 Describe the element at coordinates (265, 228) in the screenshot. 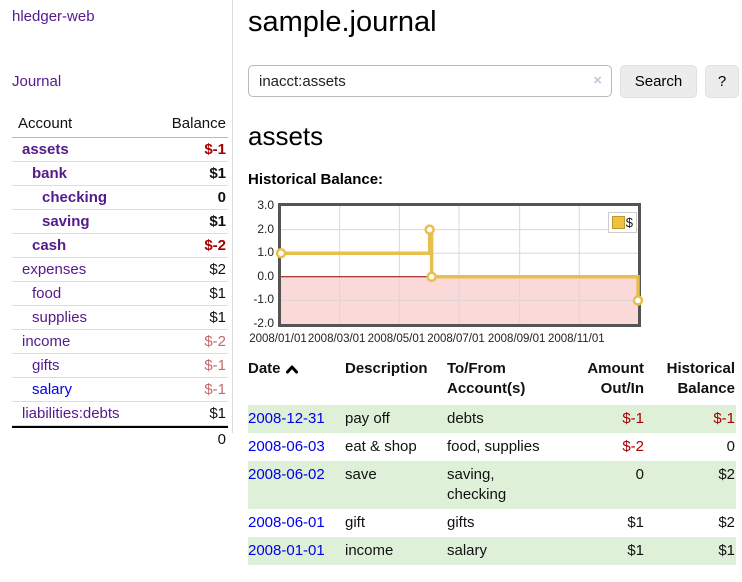

I see `y-axis-tick-label: 2.0` at that location.